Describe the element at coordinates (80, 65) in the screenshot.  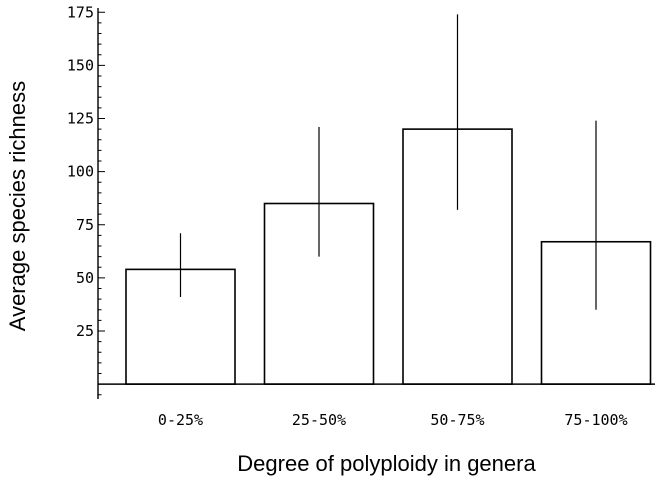
I see `y-tick-label: 150` at that location.